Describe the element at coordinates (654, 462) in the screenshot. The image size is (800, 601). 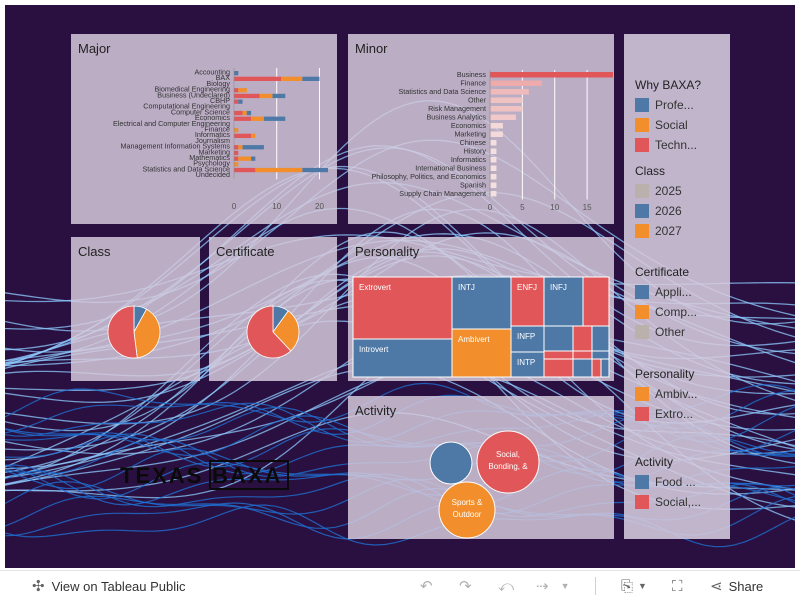
I see `legend-act-title: Activity` at that location.